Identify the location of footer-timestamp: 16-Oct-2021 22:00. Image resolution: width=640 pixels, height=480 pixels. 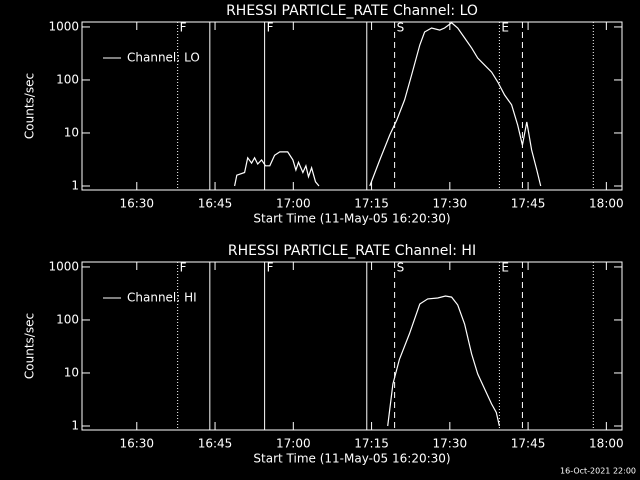
(598, 471).